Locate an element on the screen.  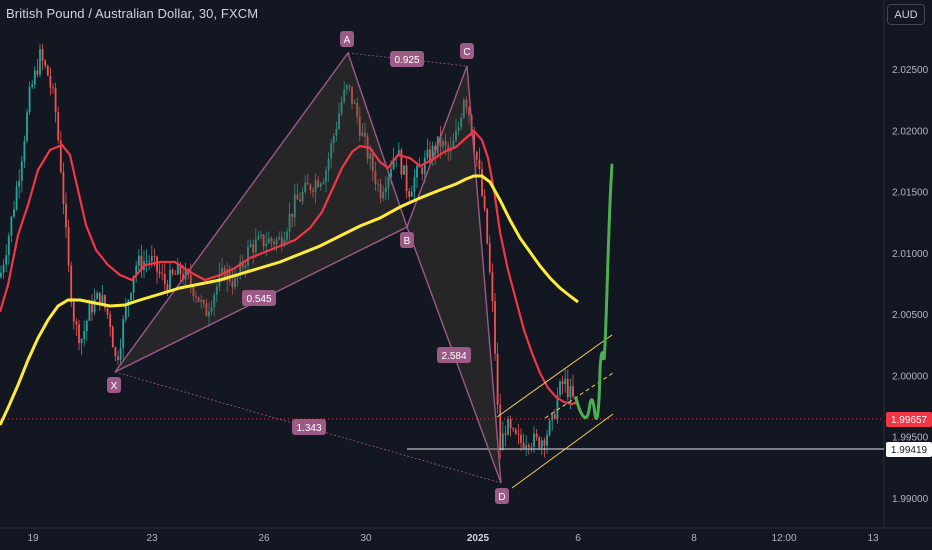
channel-lower-line is located at coordinates (562, 451).